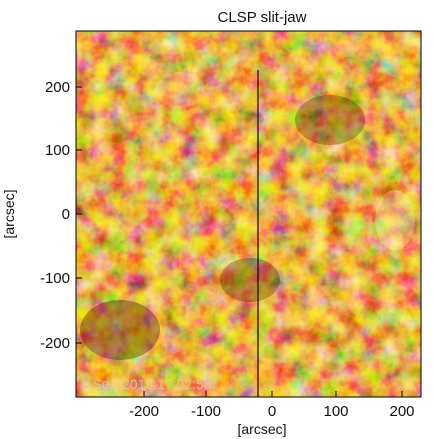 This screenshot has height=439, width=434. I want to click on y-axis-label: [arcsec], so click(9, 213).